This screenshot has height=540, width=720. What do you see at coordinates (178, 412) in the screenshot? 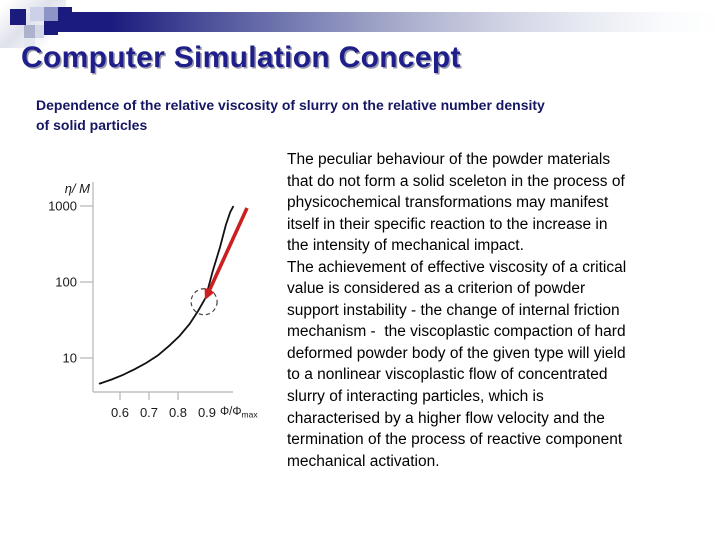
I see `x-tick-label: 0.8` at bounding box center [178, 412].